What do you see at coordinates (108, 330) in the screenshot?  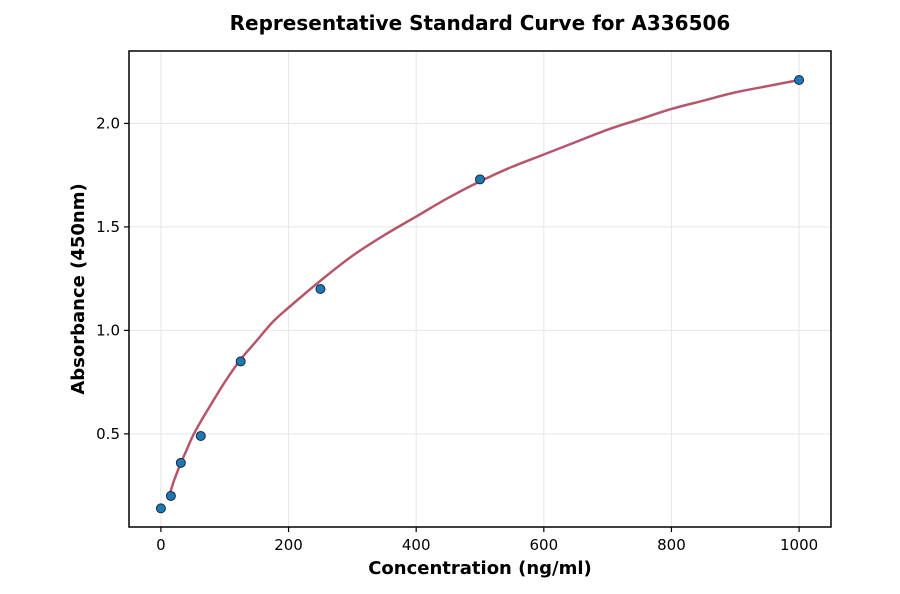 I see `y-tick-label: 1.0` at bounding box center [108, 330].